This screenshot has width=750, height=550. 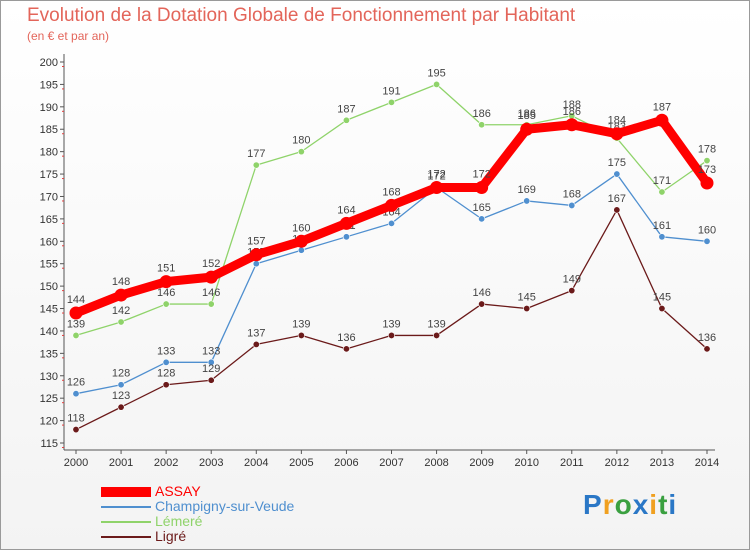 I want to click on data-label: 118, so click(x=76, y=419).